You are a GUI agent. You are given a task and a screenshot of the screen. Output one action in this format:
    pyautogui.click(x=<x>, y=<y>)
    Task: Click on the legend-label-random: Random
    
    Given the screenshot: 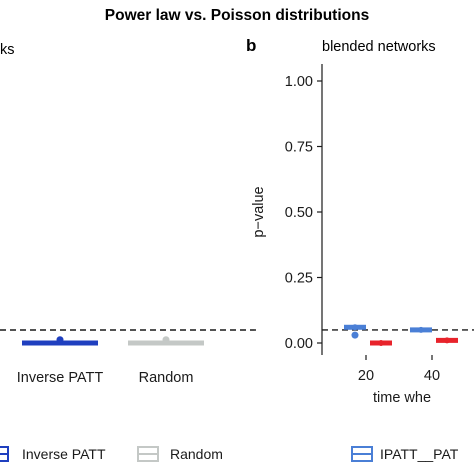 What is the action you would take?
    pyautogui.click(x=196, y=454)
    